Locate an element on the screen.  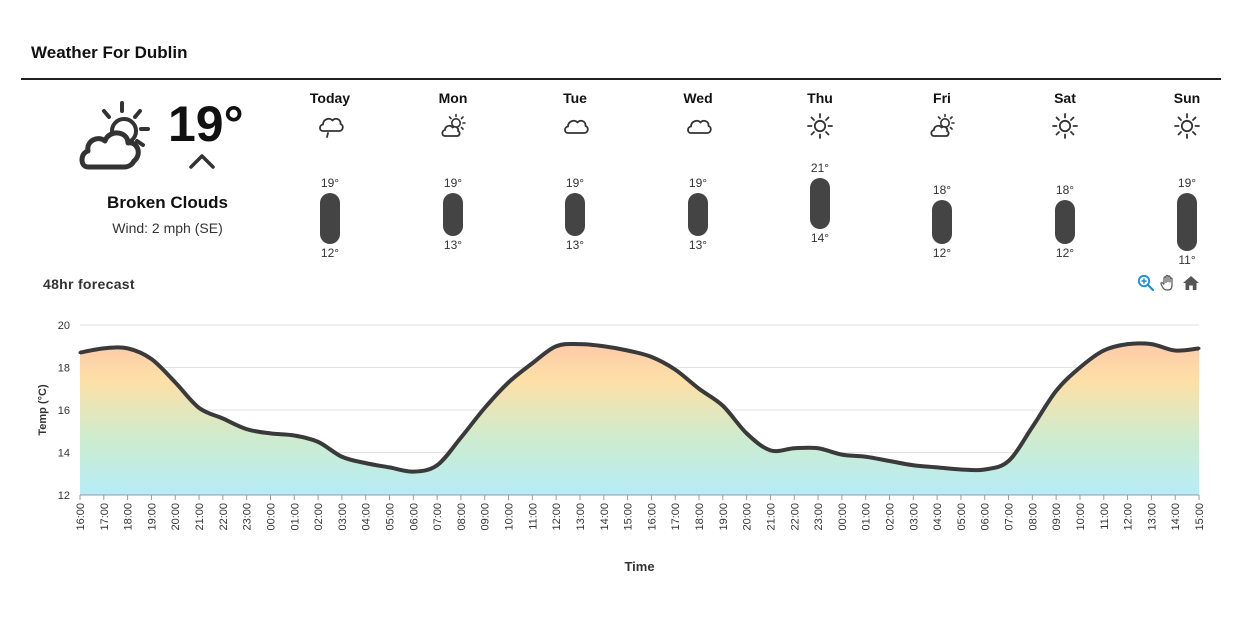
day-low-temp: 14° is located at coordinates (820, 238).